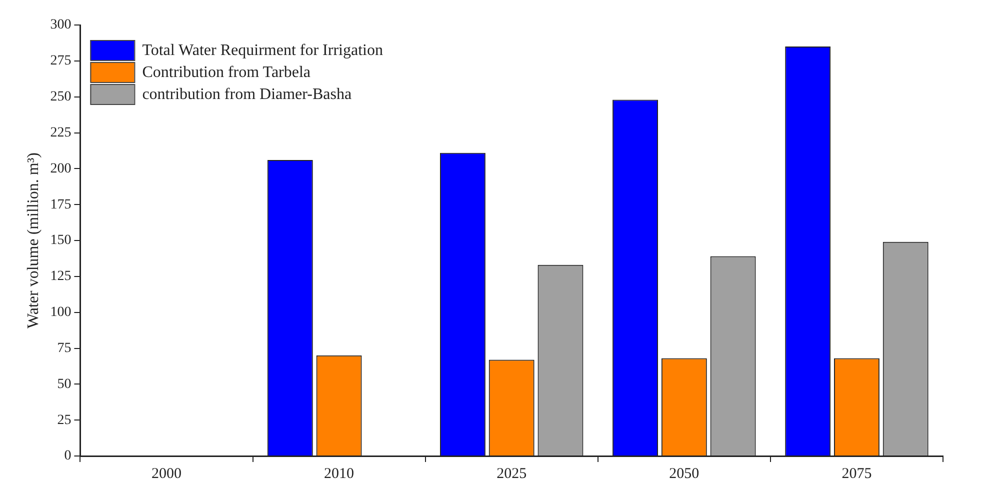 Image resolution: width=983 pixels, height=501 pixels. What do you see at coordinates (61, 168) in the screenshot?
I see `y-tick-label: 200` at bounding box center [61, 168].